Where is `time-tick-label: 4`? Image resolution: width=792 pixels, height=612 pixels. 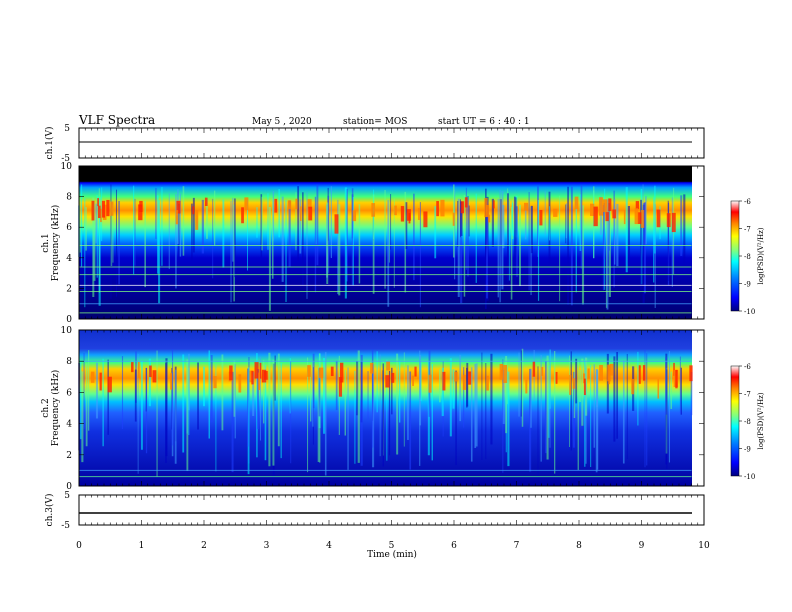
time-tick-label: 4 is located at coordinates (329, 546).